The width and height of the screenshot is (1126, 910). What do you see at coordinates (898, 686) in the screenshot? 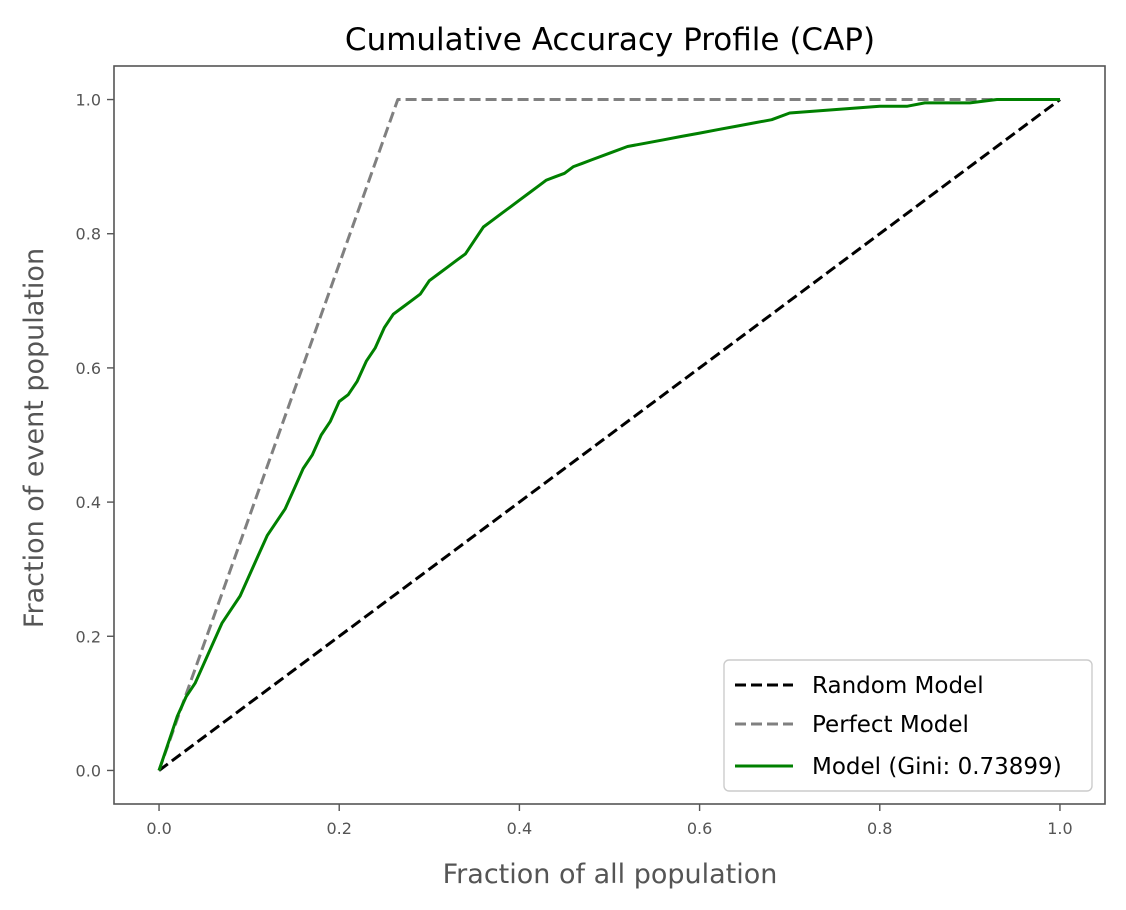
I see `legend-random-model-label: Random Model` at bounding box center [898, 686].